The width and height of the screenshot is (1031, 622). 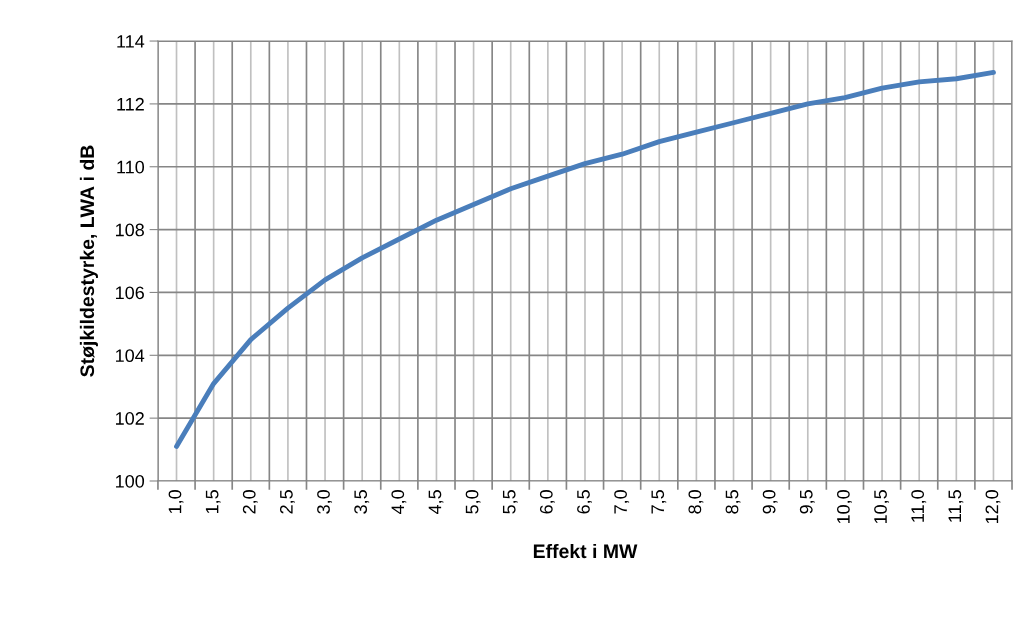 What do you see at coordinates (807, 502) in the screenshot?
I see `x-tick-label: 9,5` at bounding box center [807, 502].